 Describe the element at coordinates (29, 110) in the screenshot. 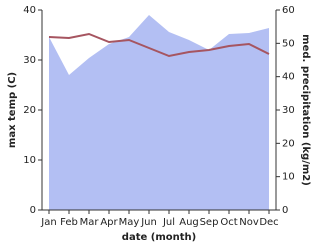

I see `y-tick-label: 20` at that location.